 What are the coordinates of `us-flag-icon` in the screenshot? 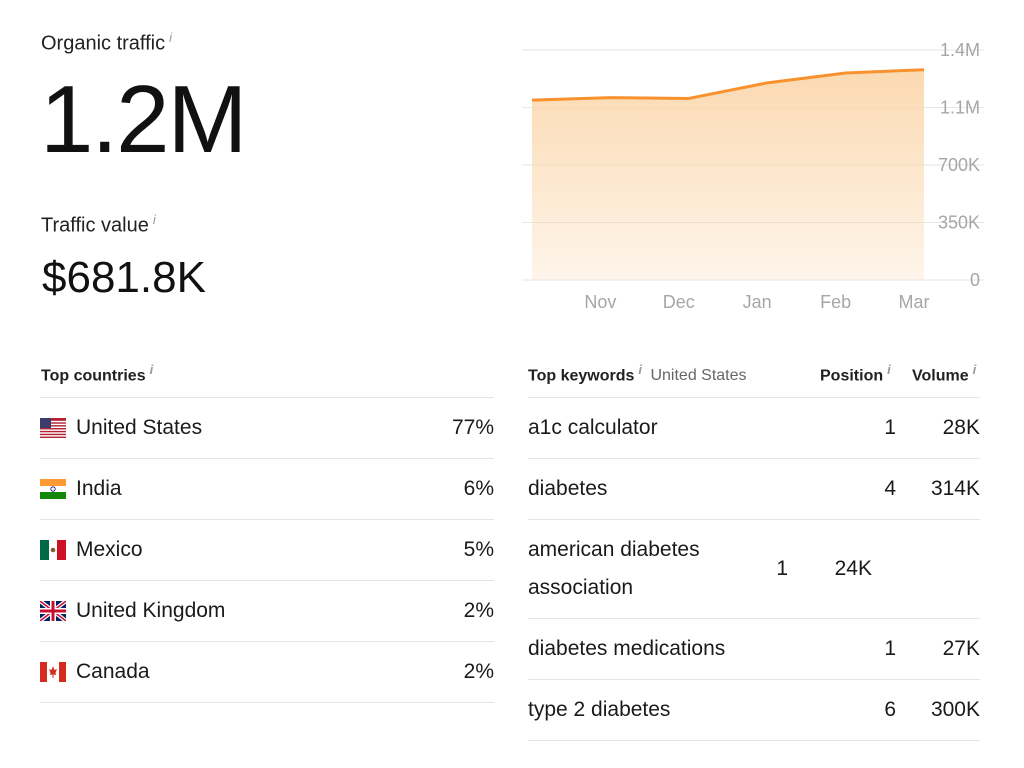 It's located at (53, 428).